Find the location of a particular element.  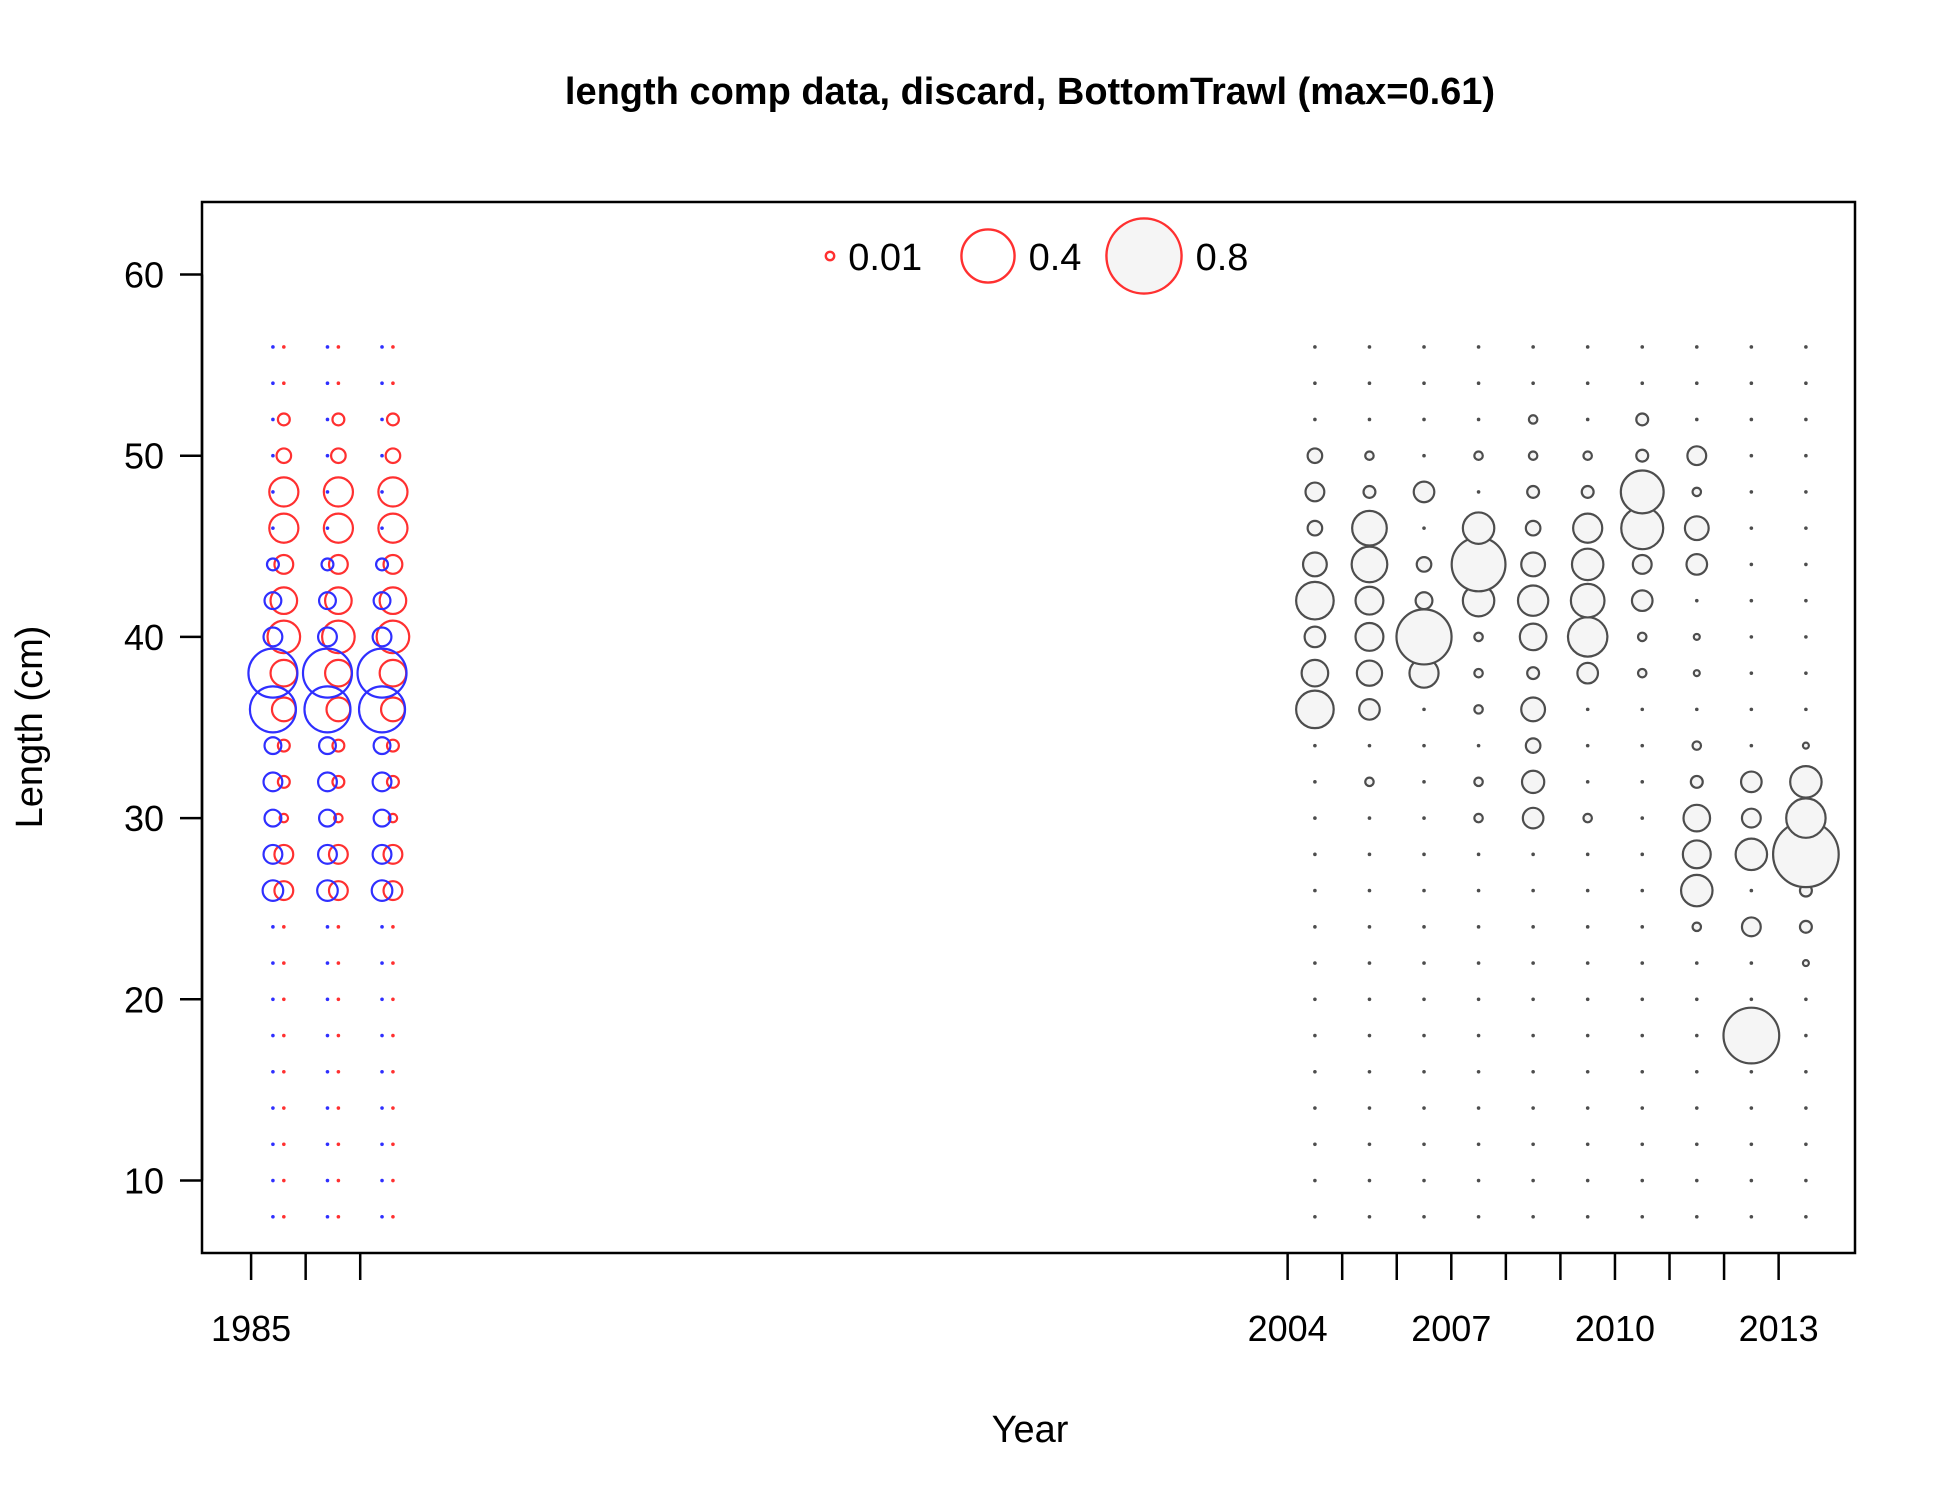

x-axis: 1985 2004 2007 2010 2013 is located at coordinates (1015, 1301).